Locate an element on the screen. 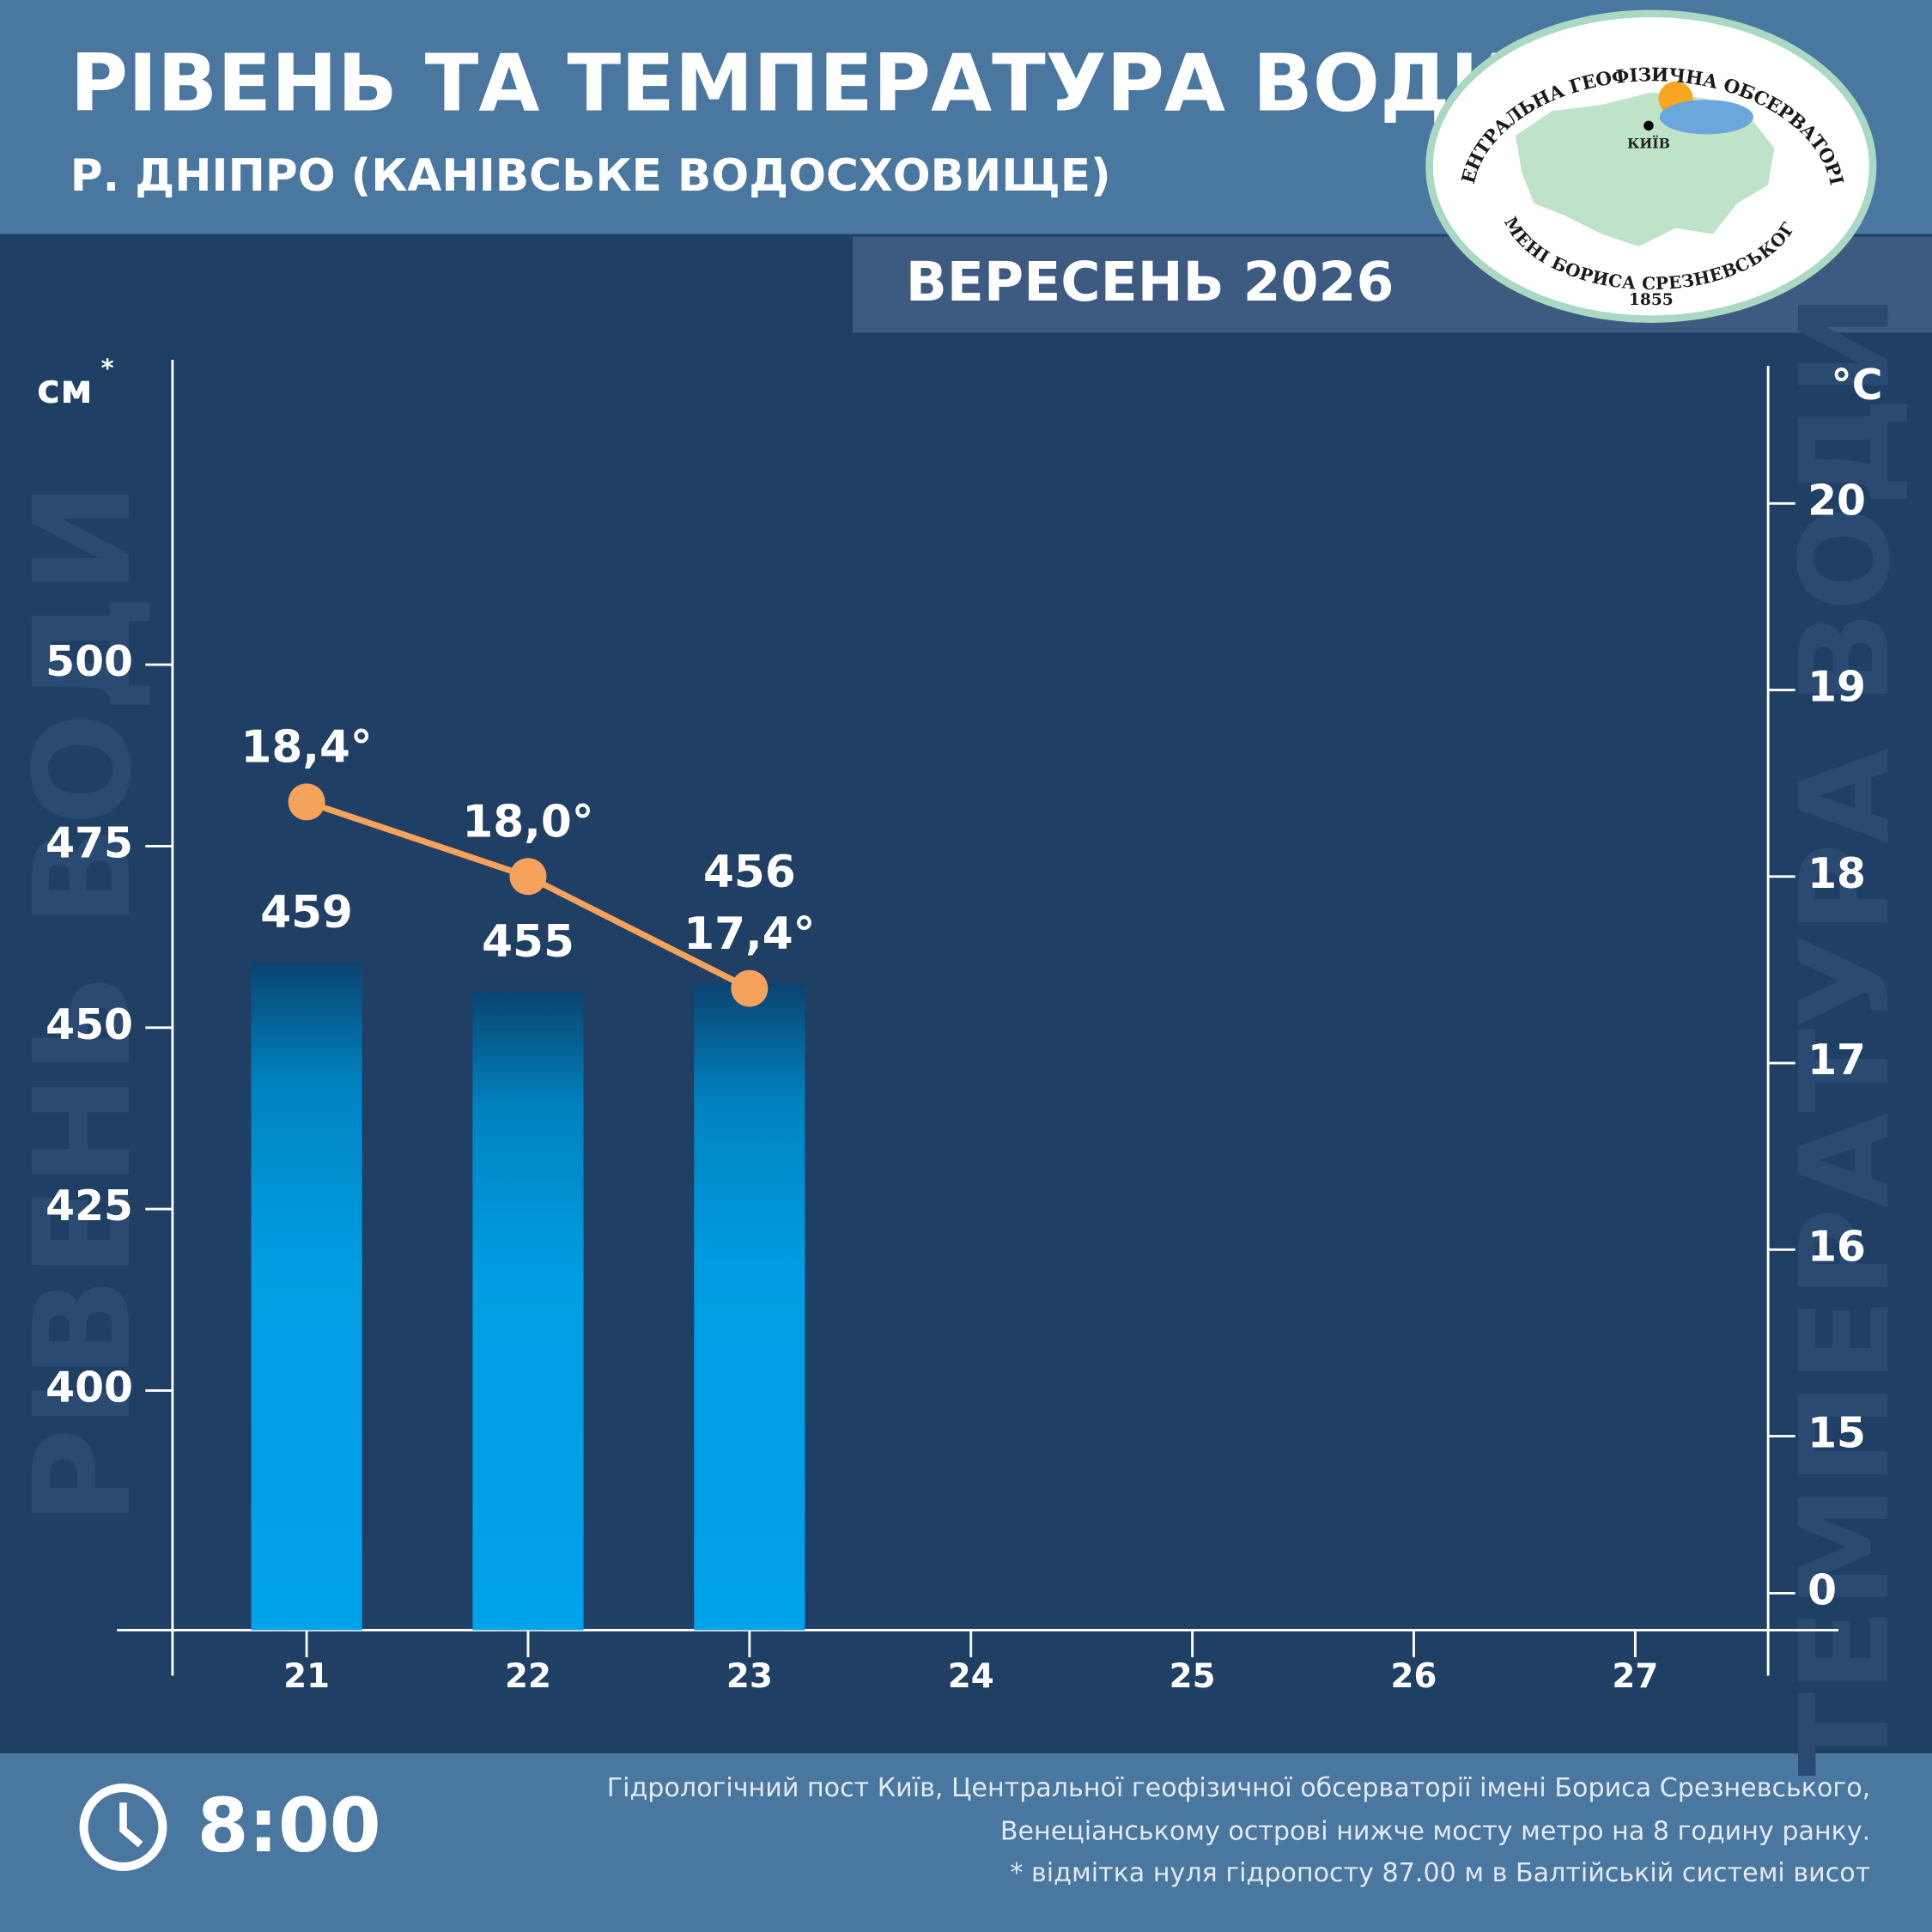 The width and height of the screenshot is (1932, 1932). y-watermark: РІВЕНЬ ВОДИ is located at coordinates (83, 1005).